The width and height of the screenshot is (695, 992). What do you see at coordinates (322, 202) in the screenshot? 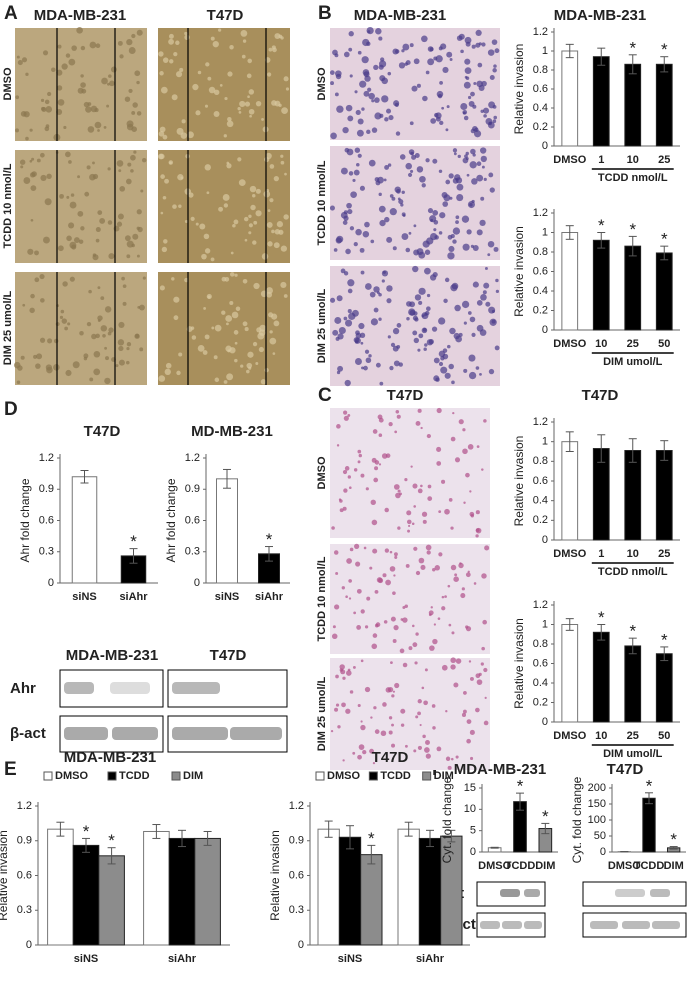
I see `row-label: TCDD 10 nmol/L` at bounding box center [322, 202].